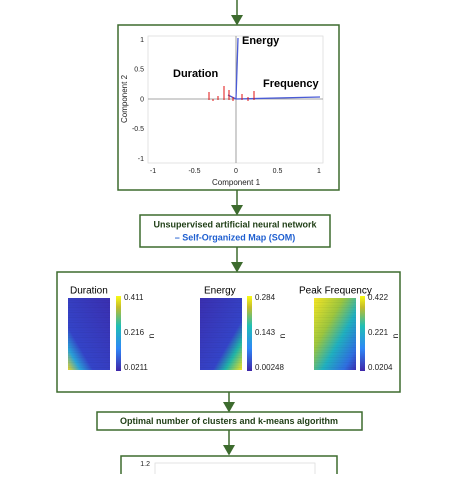 The height and width of the screenshot is (479, 474). Describe the element at coordinates (220, 291) in the screenshot. I see `map-title: Energy` at that location.